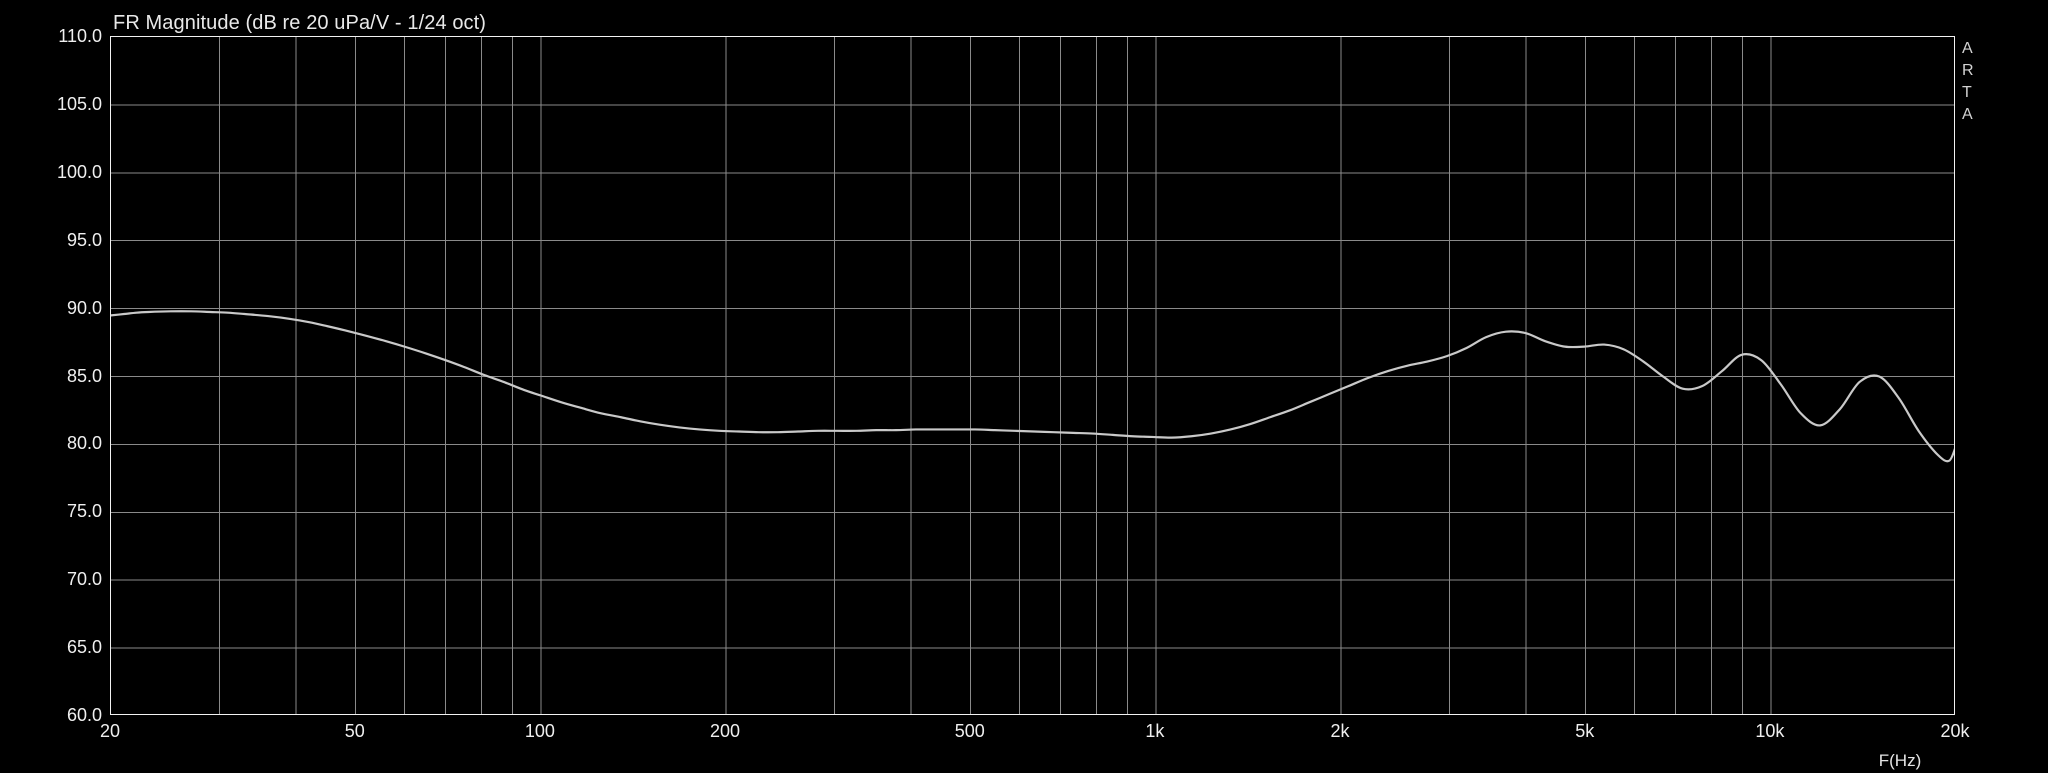  I want to click on x-axis-tick-label: 2k, so click(1340, 731).